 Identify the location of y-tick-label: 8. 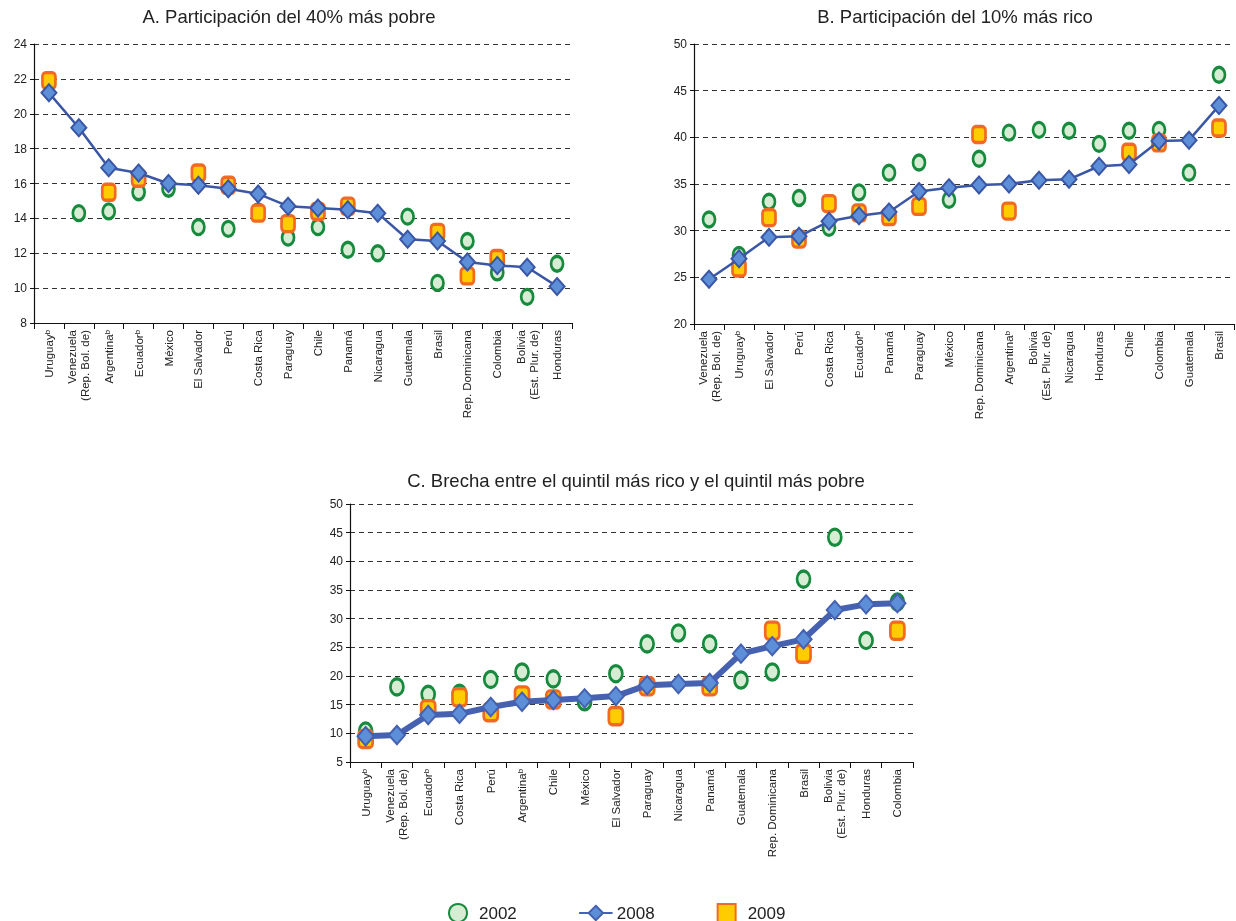
(24, 323).